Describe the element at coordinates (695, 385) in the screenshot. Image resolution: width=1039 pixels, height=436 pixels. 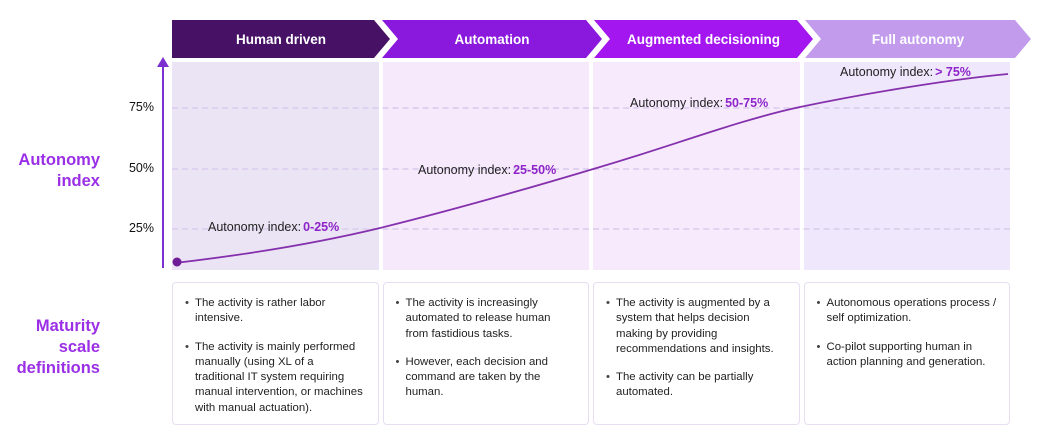
I see `definition-item: The activity can be partially automated.` at that location.